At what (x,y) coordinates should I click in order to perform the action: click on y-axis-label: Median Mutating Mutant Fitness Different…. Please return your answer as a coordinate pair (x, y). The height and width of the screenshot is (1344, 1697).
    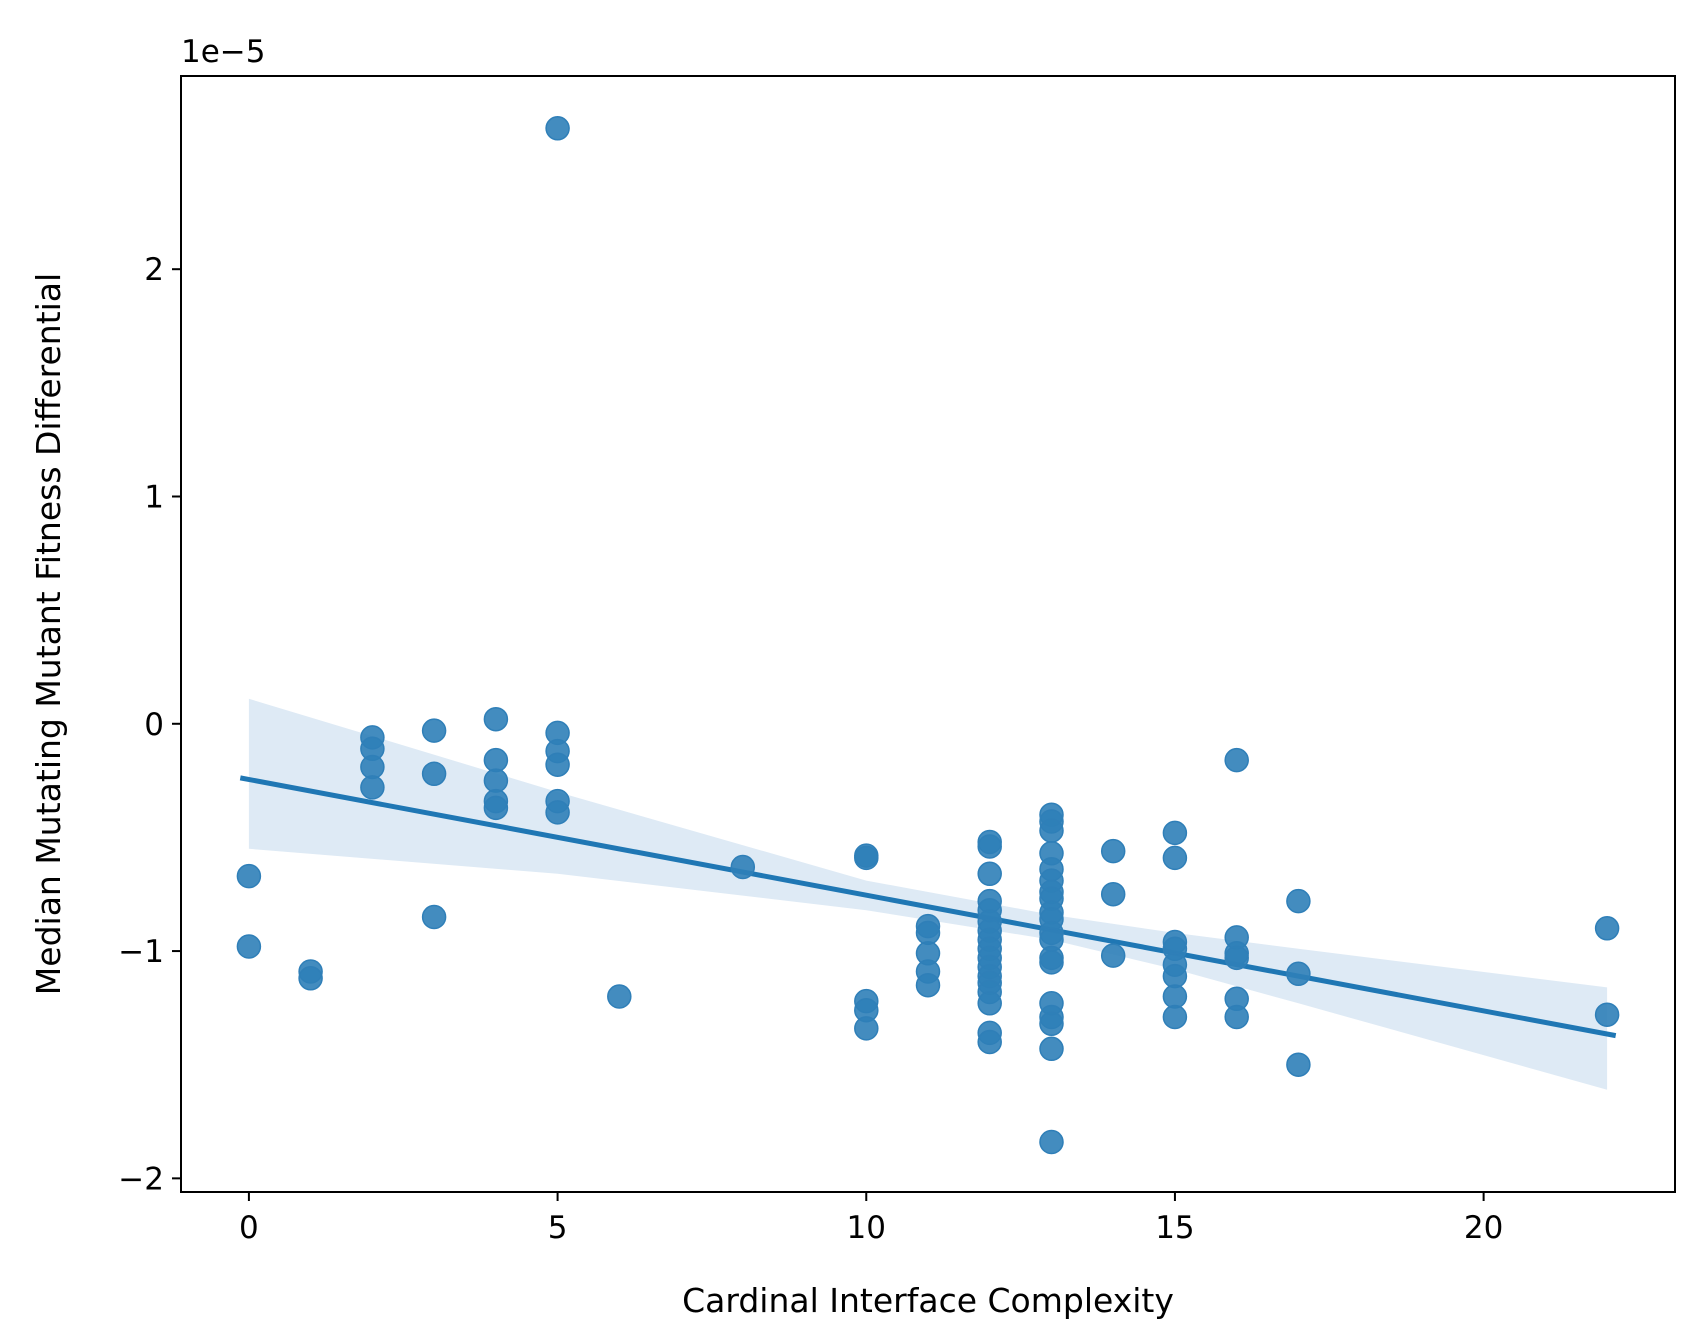
    Looking at the image, I should click on (48, 634).